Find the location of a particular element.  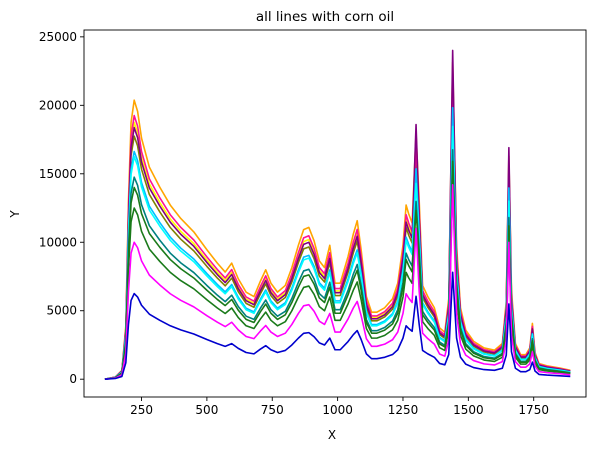

x-tick-label: 500 is located at coordinates (206, 410).